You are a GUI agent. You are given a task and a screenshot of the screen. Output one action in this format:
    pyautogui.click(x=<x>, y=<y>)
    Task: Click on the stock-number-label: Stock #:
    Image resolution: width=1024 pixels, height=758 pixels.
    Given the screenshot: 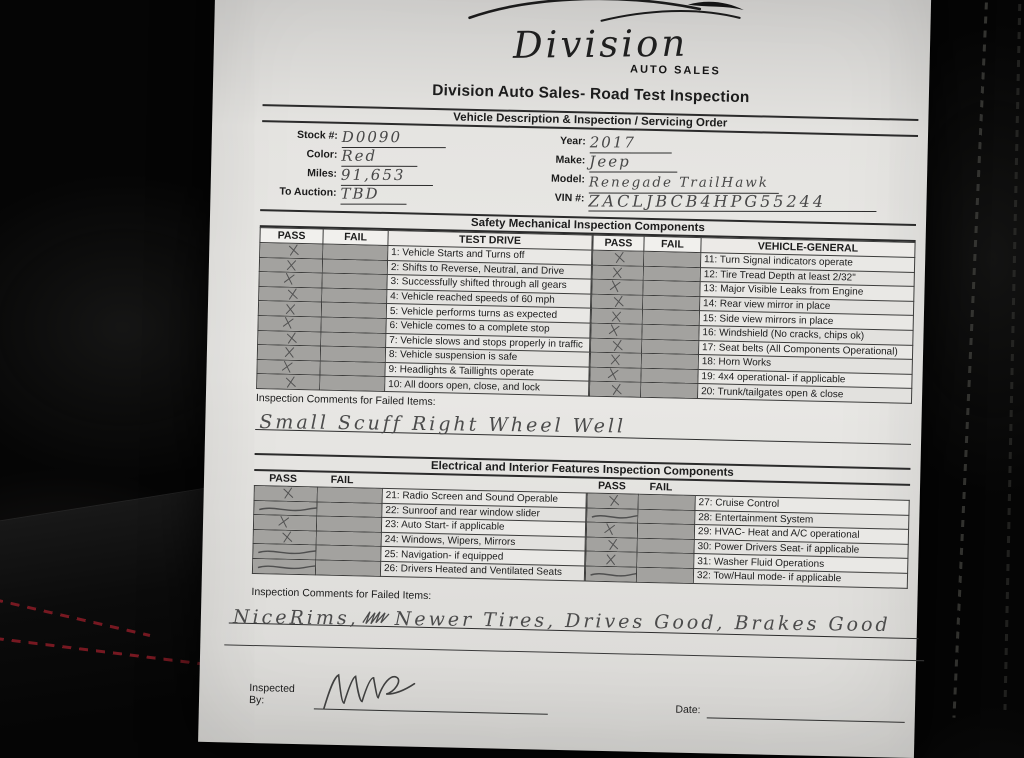 What is the action you would take?
    pyautogui.click(x=317, y=135)
    